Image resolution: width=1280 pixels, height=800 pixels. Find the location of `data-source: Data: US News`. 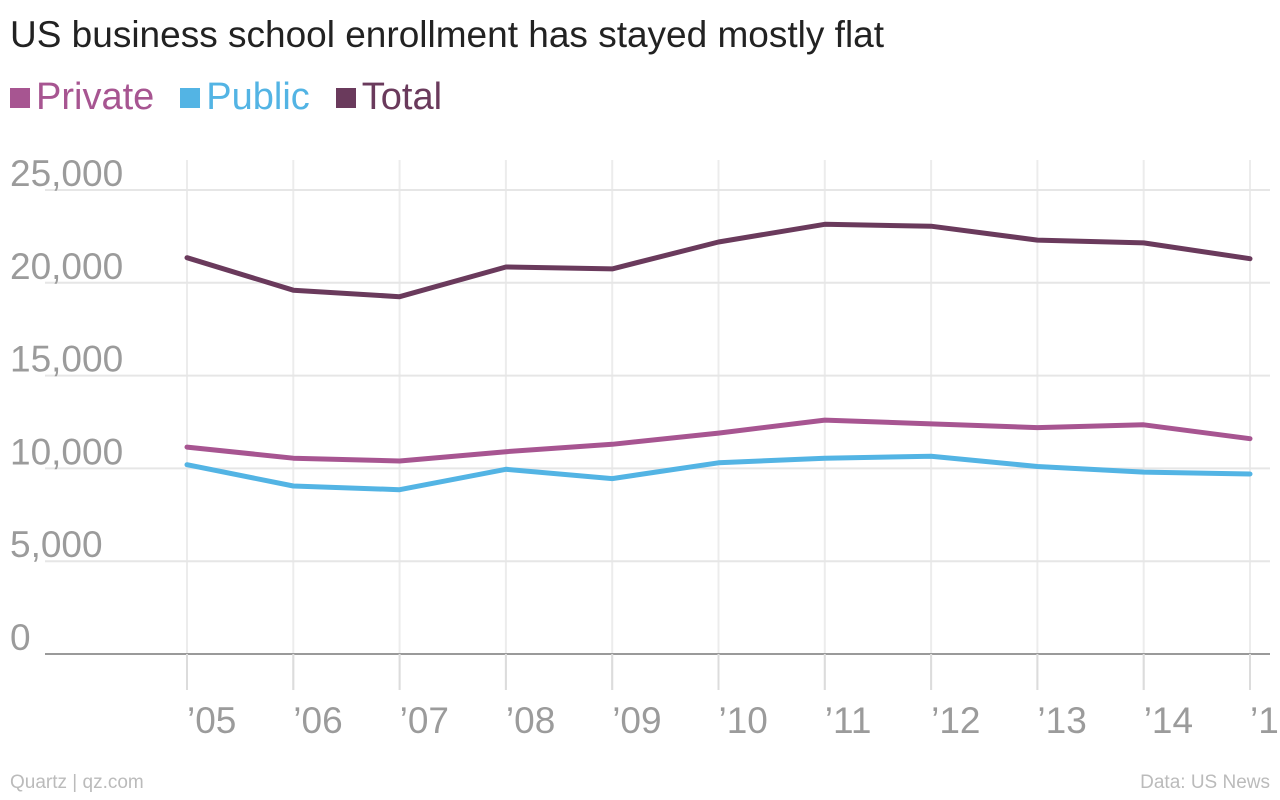

data-source: Data: US News is located at coordinates (1205, 782).